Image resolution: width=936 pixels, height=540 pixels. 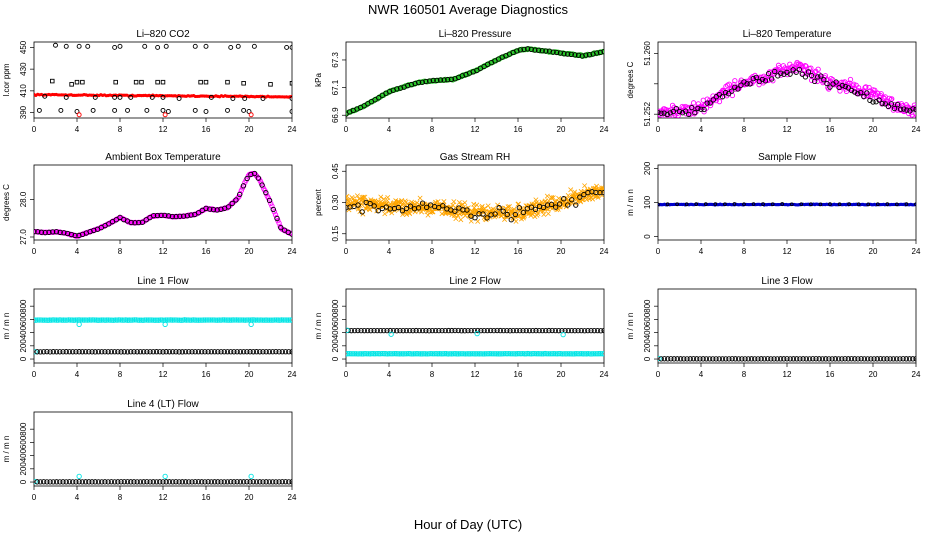 I want to click on sample-xtick-label-3: 12, so click(x=787, y=251).